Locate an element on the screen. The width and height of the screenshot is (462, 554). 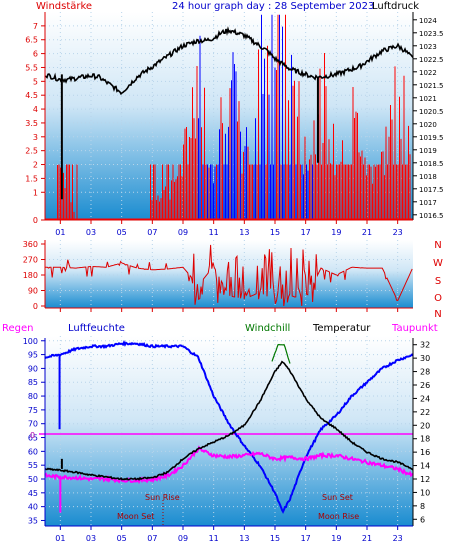
pressure-tick-label: 1022.5 is located at coordinates (431, 60).